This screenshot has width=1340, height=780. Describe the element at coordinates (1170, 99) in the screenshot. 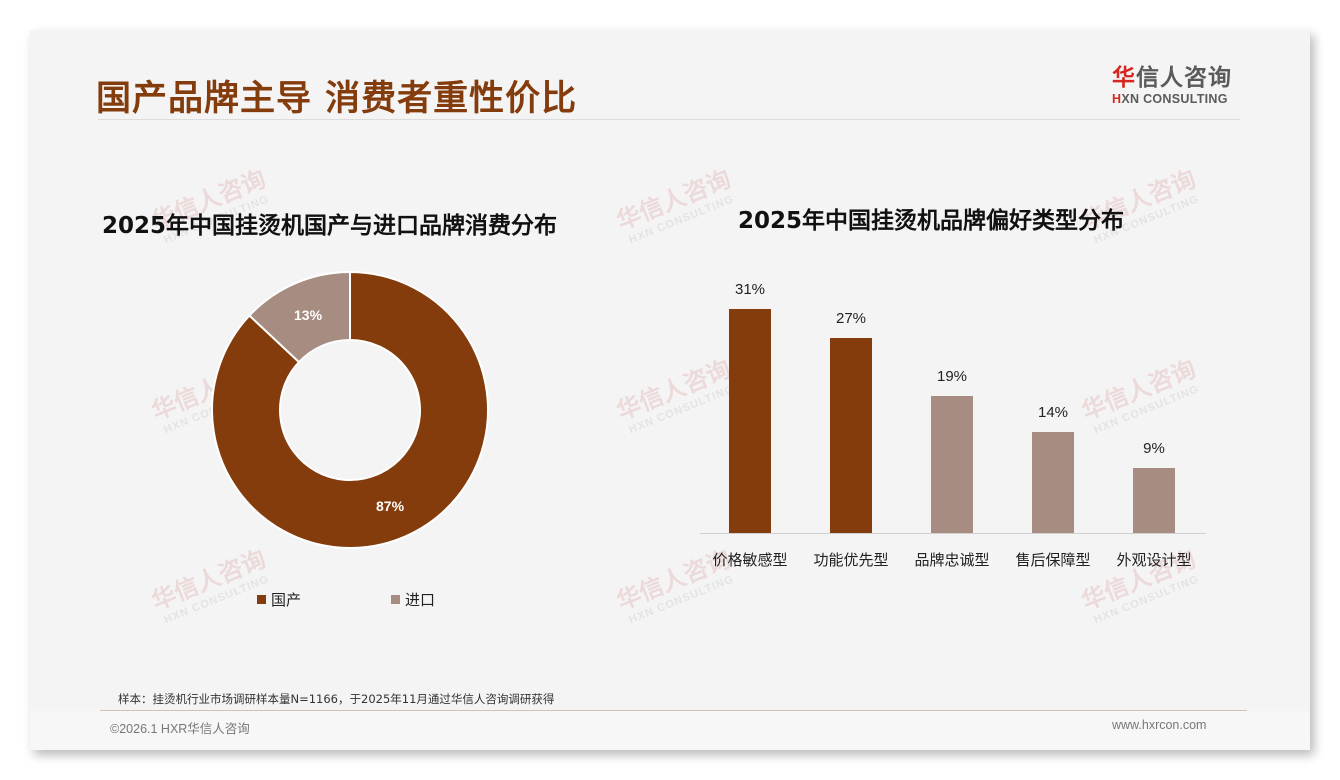

I see `logo-english: HXN CONSULTING` at that location.